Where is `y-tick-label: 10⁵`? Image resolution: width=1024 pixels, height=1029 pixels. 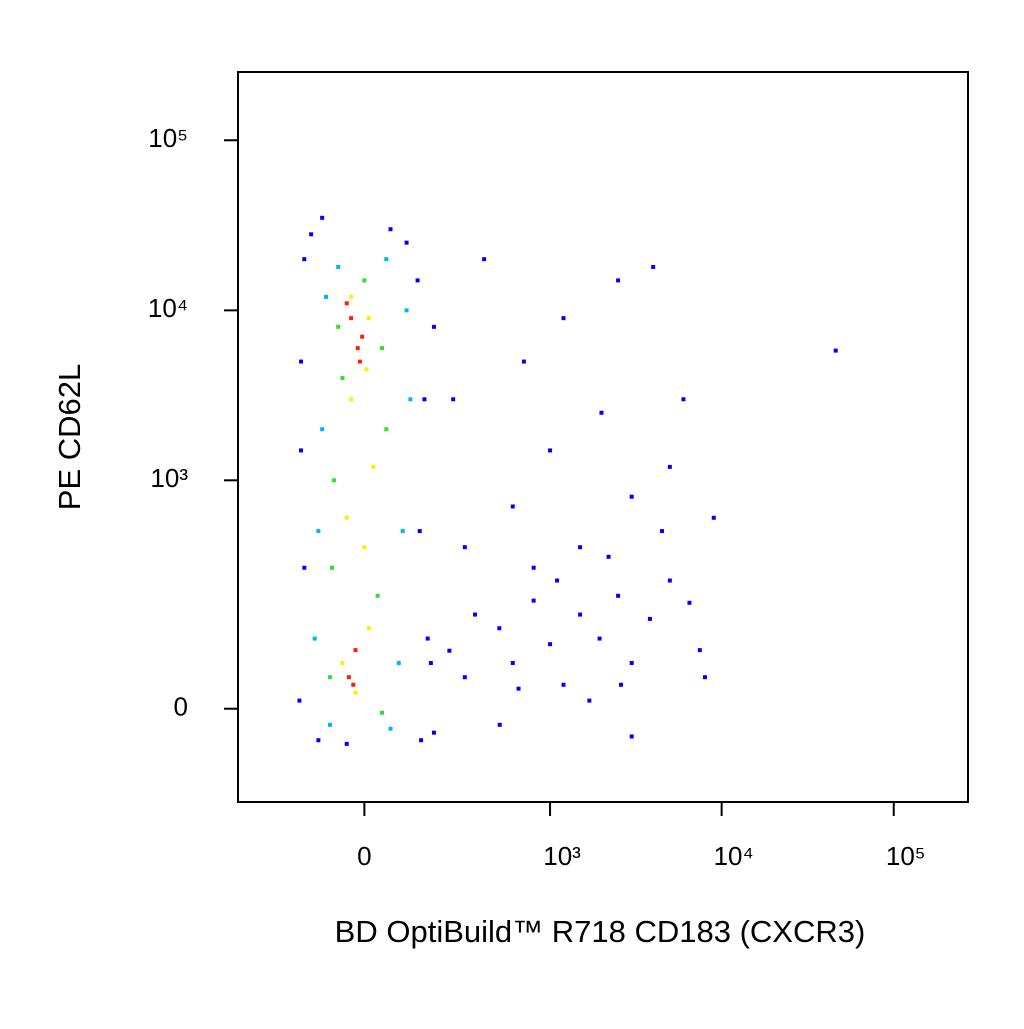 y-tick-label: 10⁵ is located at coordinates (168, 138).